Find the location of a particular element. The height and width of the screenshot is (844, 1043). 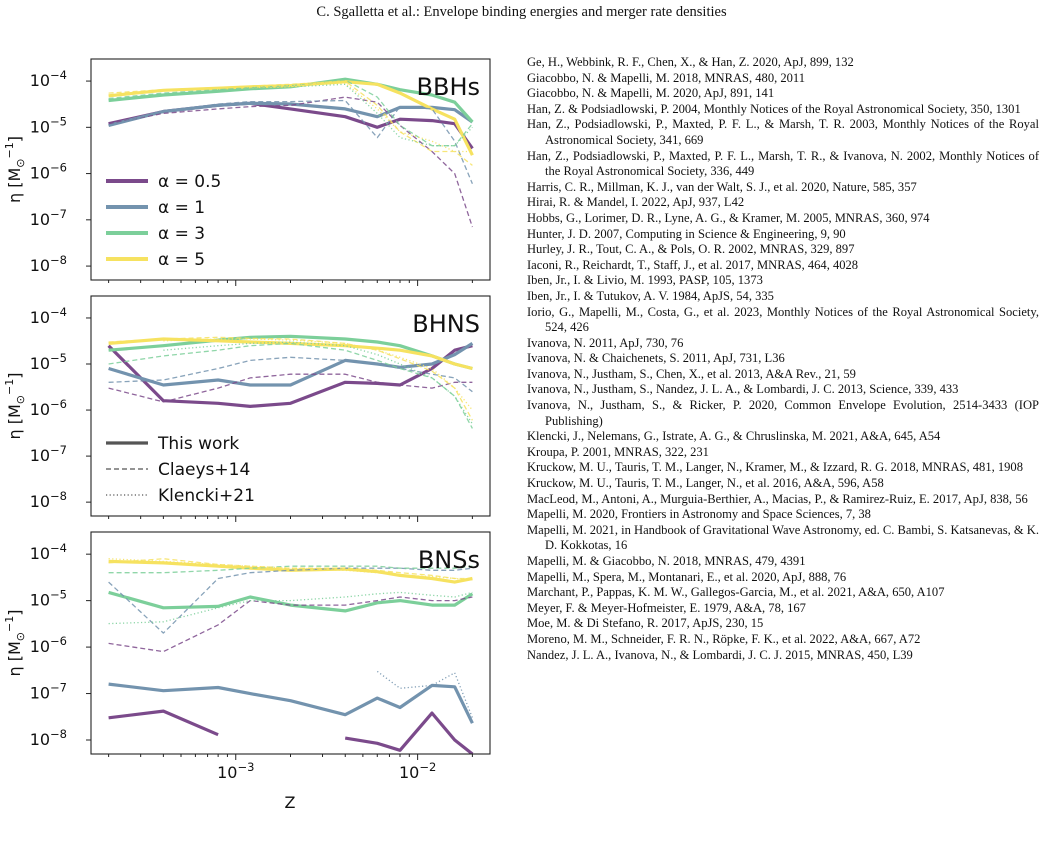

legend-label-alpha: α = 0.5 is located at coordinates (189, 182).